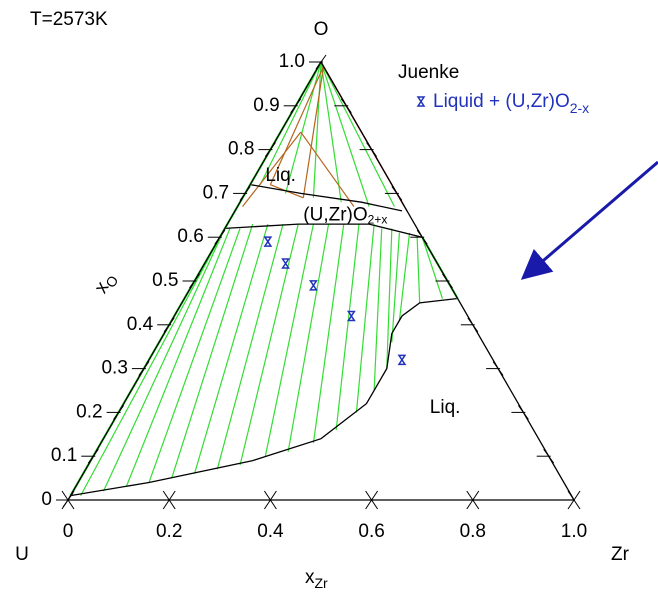 Image resolution: width=658 pixels, height=592 pixels. I want to click on legend-entry: Liquid + (U,Zr)O2-x, so click(511, 103).